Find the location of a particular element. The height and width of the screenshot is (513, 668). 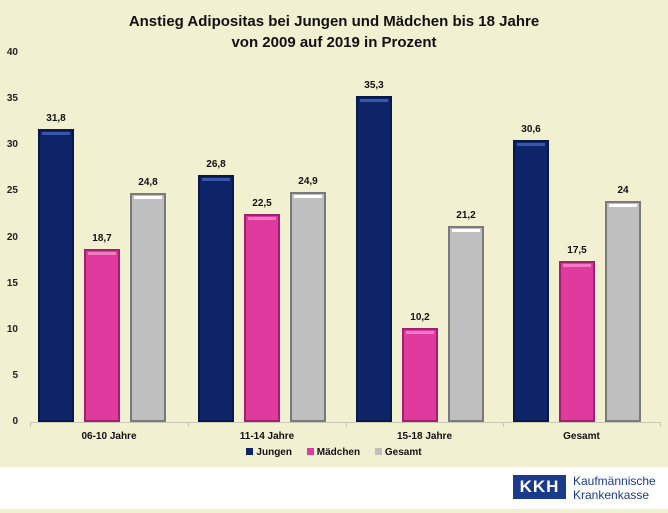

legend-label: Mädchen is located at coordinates (338, 452).